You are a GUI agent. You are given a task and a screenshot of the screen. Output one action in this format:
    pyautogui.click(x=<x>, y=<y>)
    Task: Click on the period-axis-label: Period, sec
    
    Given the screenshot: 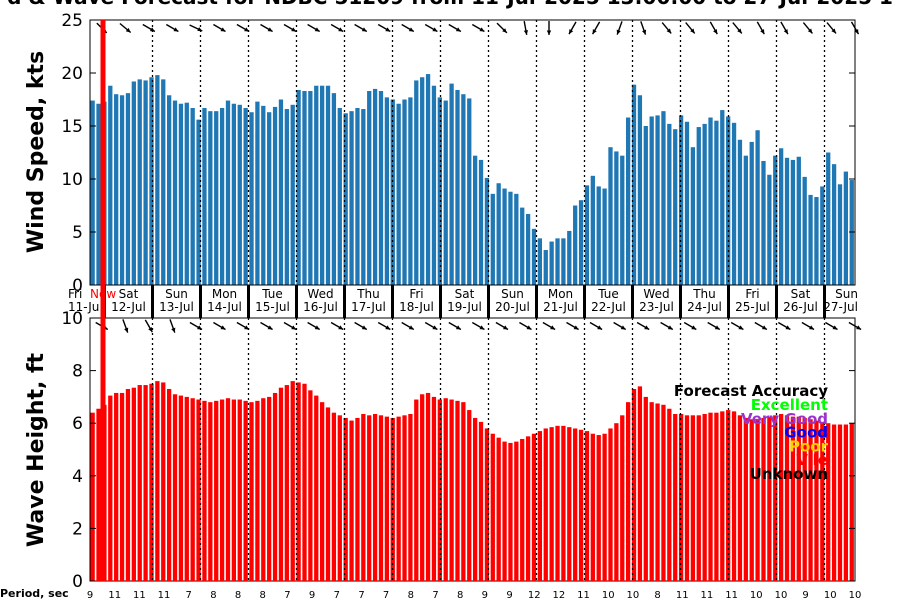 What is the action you would take?
    pyautogui.click(x=34, y=593)
    